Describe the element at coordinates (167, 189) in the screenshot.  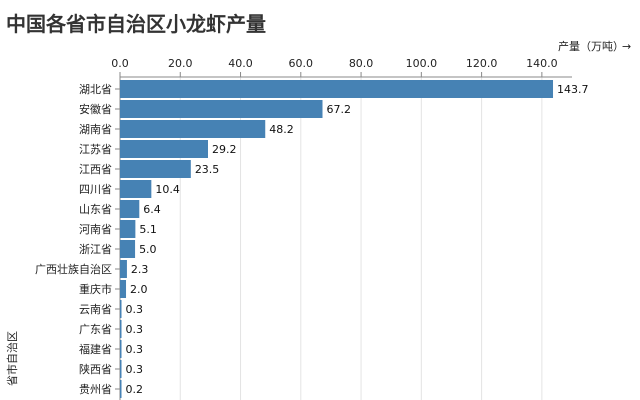
I see `data-label: 10.4` at that location.